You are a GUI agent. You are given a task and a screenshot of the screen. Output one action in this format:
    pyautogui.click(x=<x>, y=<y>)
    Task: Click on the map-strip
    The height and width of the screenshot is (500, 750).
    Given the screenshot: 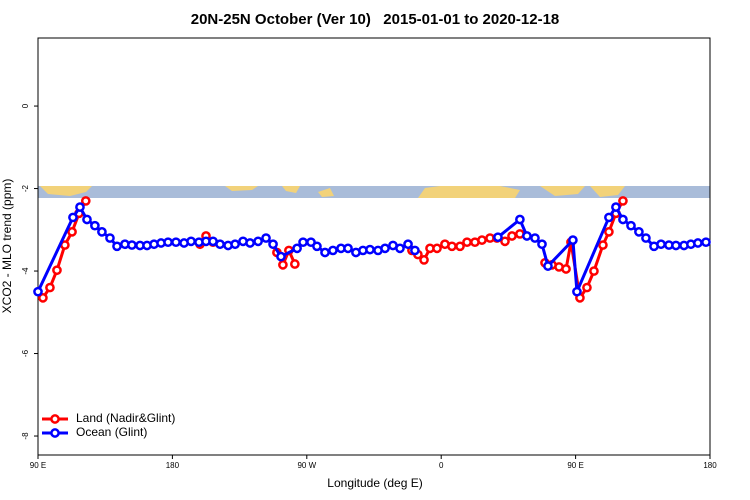 What is the action you would take?
    pyautogui.click(x=374, y=192)
    